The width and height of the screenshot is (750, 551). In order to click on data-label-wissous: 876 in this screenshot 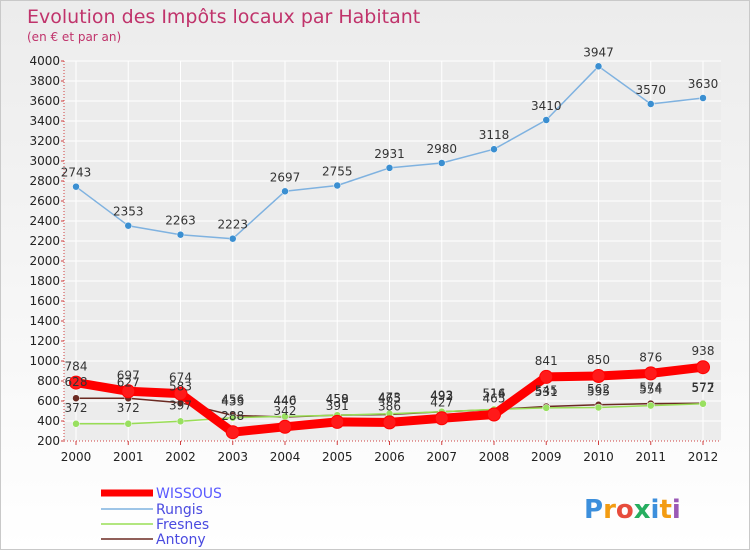, I will do `click(650, 357)`.